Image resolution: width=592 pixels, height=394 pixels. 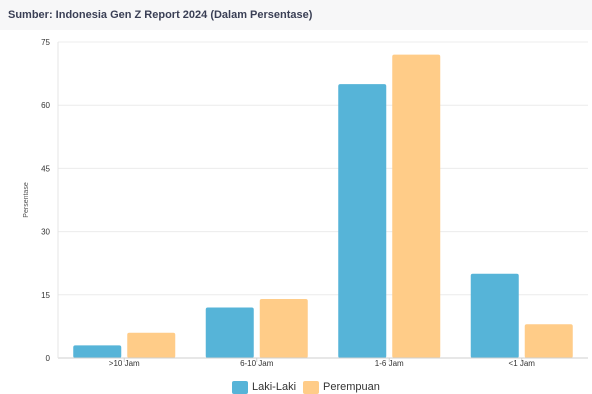 I want to click on legend-label-laki-laki: Laki-Laki, so click(x=274, y=387).